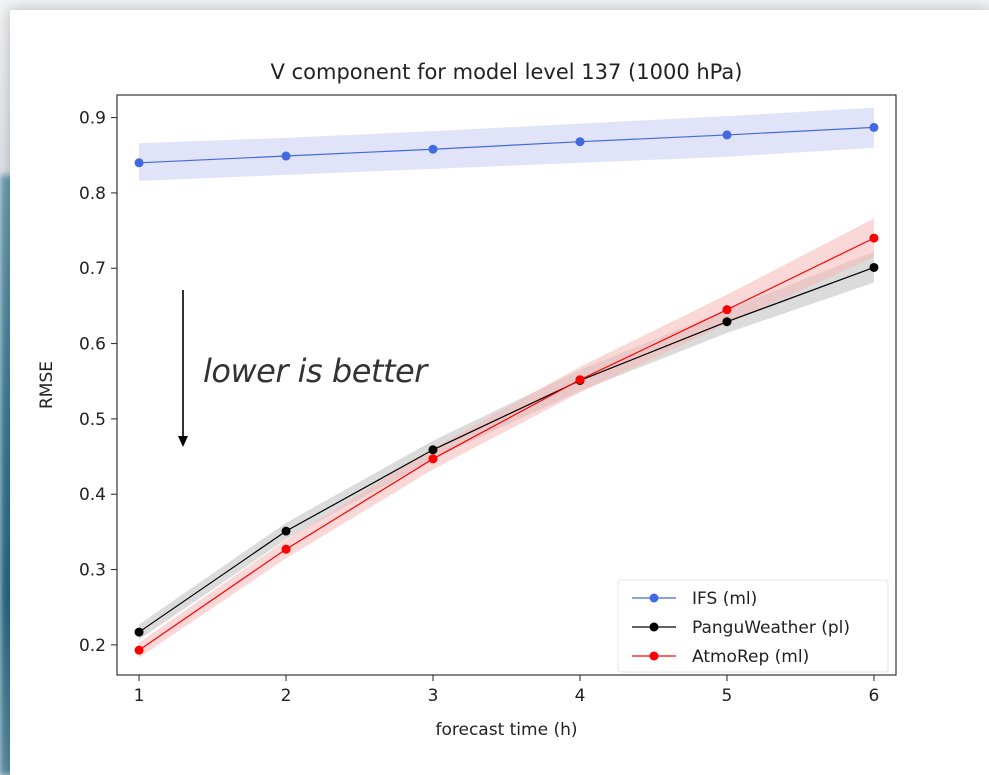 The image size is (989, 775). I want to click on x-tick-label-2: 3, so click(433, 696).